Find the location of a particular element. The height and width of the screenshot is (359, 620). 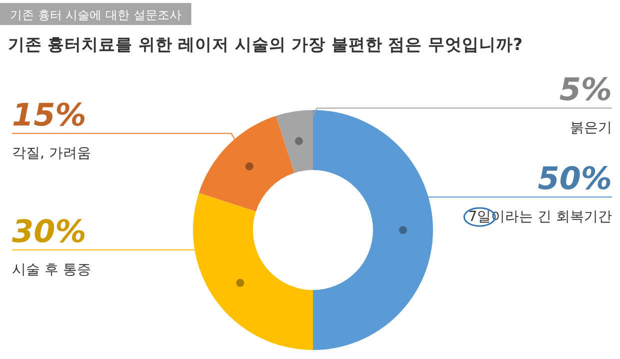

data-label: 5% is located at coordinates (585, 90).